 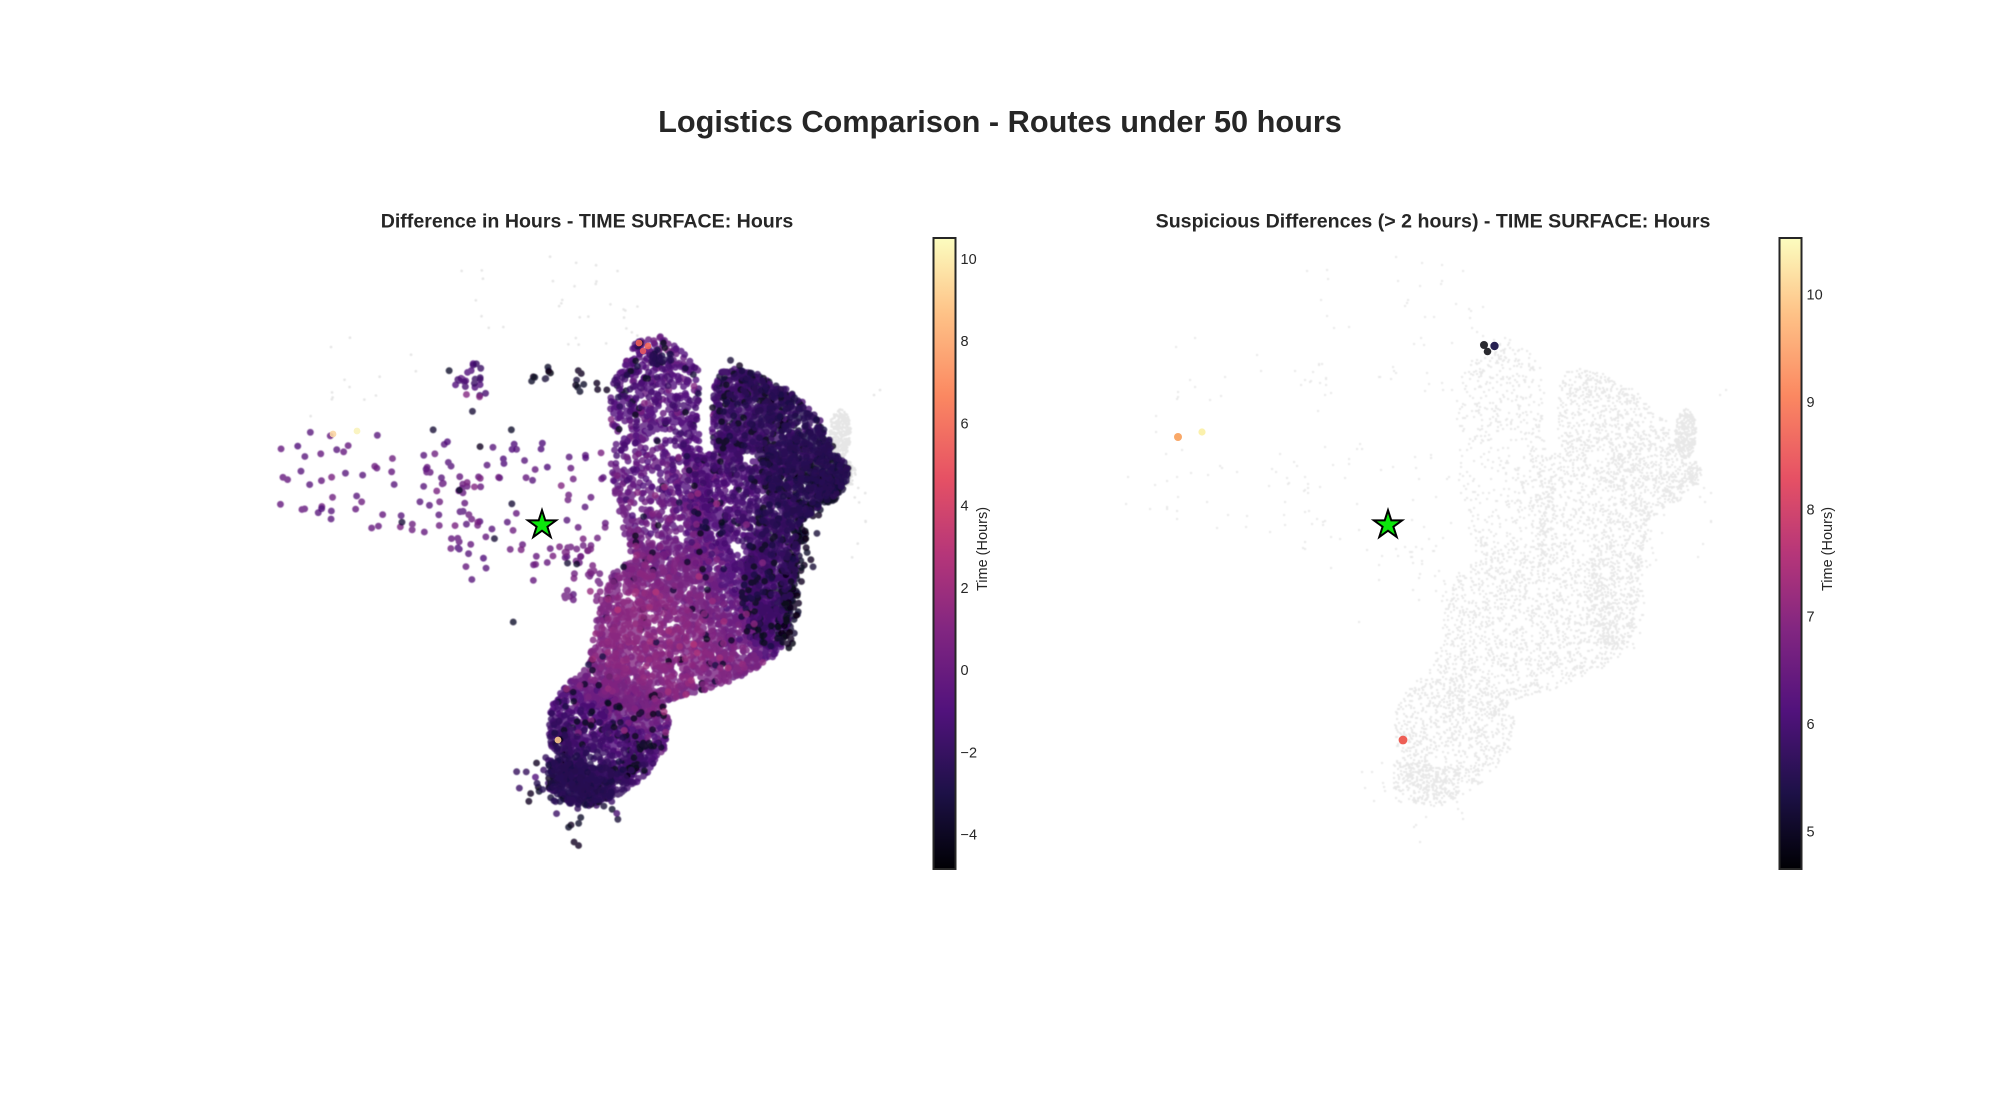 What do you see at coordinates (1811, 832) in the screenshot?
I see `svg-text: 5` at bounding box center [1811, 832].